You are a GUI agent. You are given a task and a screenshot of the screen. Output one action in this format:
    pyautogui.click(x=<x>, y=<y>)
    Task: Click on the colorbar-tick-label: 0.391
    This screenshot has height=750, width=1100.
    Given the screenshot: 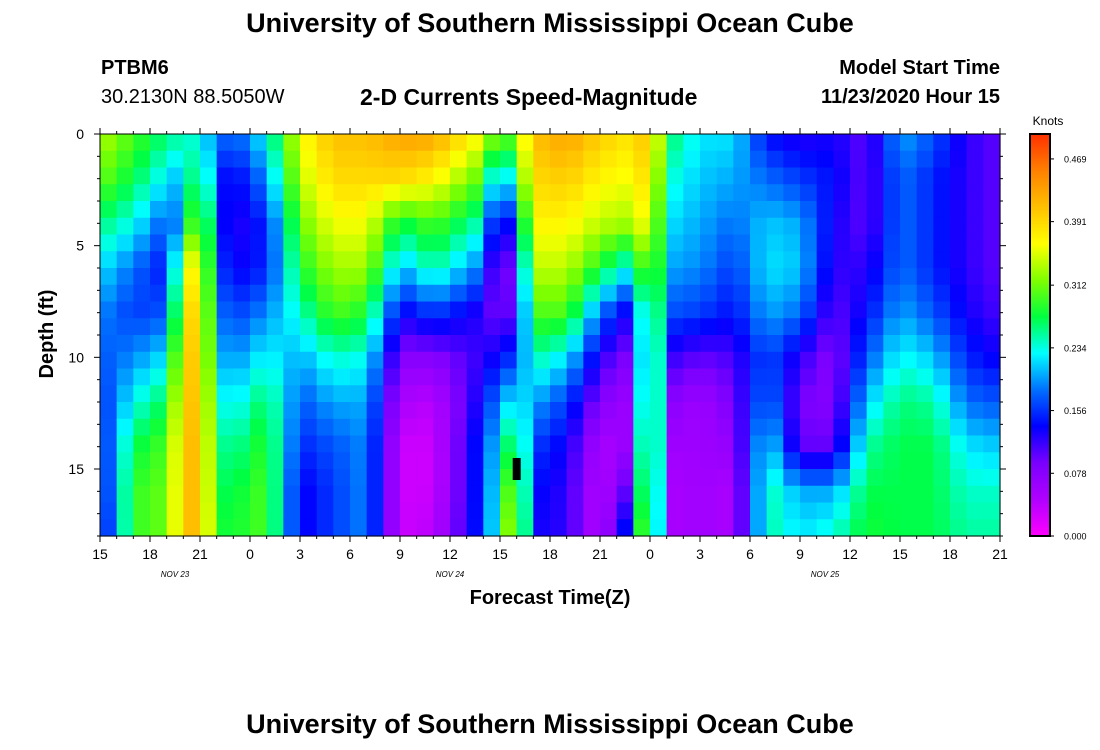 What is the action you would take?
    pyautogui.click(x=1075, y=222)
    